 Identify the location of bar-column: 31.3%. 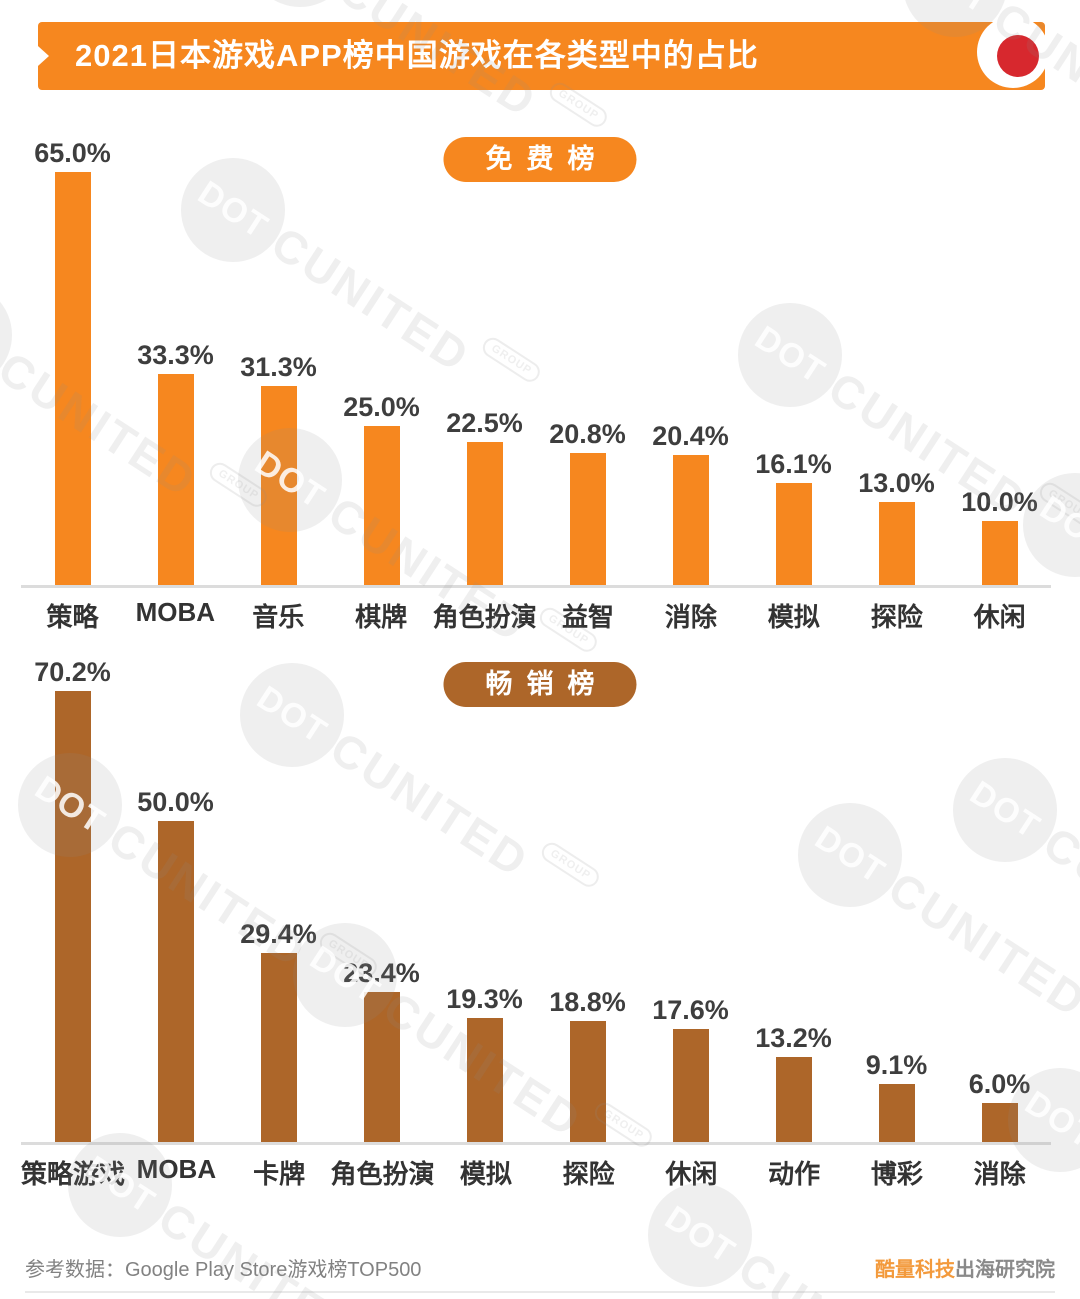
(278, 468).